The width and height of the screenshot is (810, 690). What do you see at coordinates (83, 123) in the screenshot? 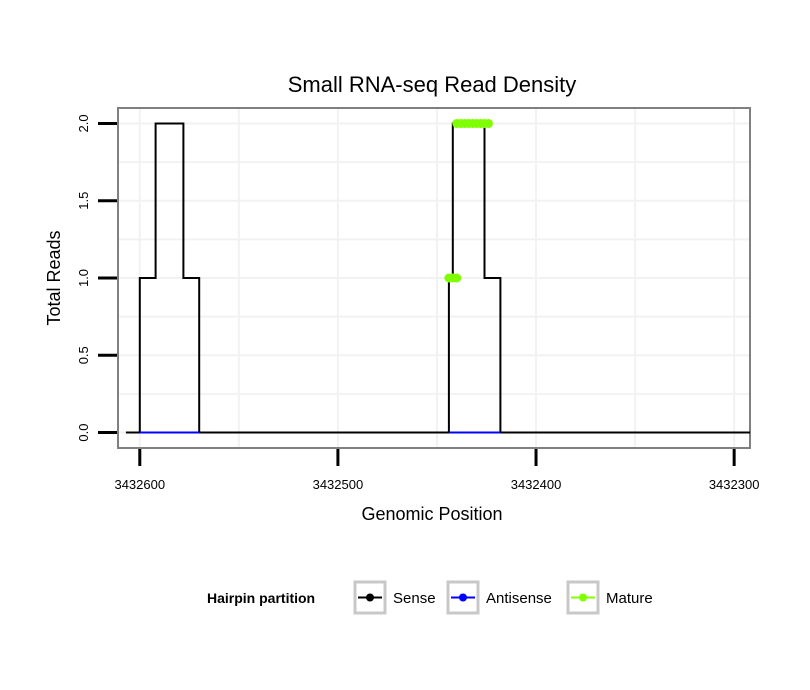
I see `y-tick-label: 2.0` at bounding box center [83, 123].